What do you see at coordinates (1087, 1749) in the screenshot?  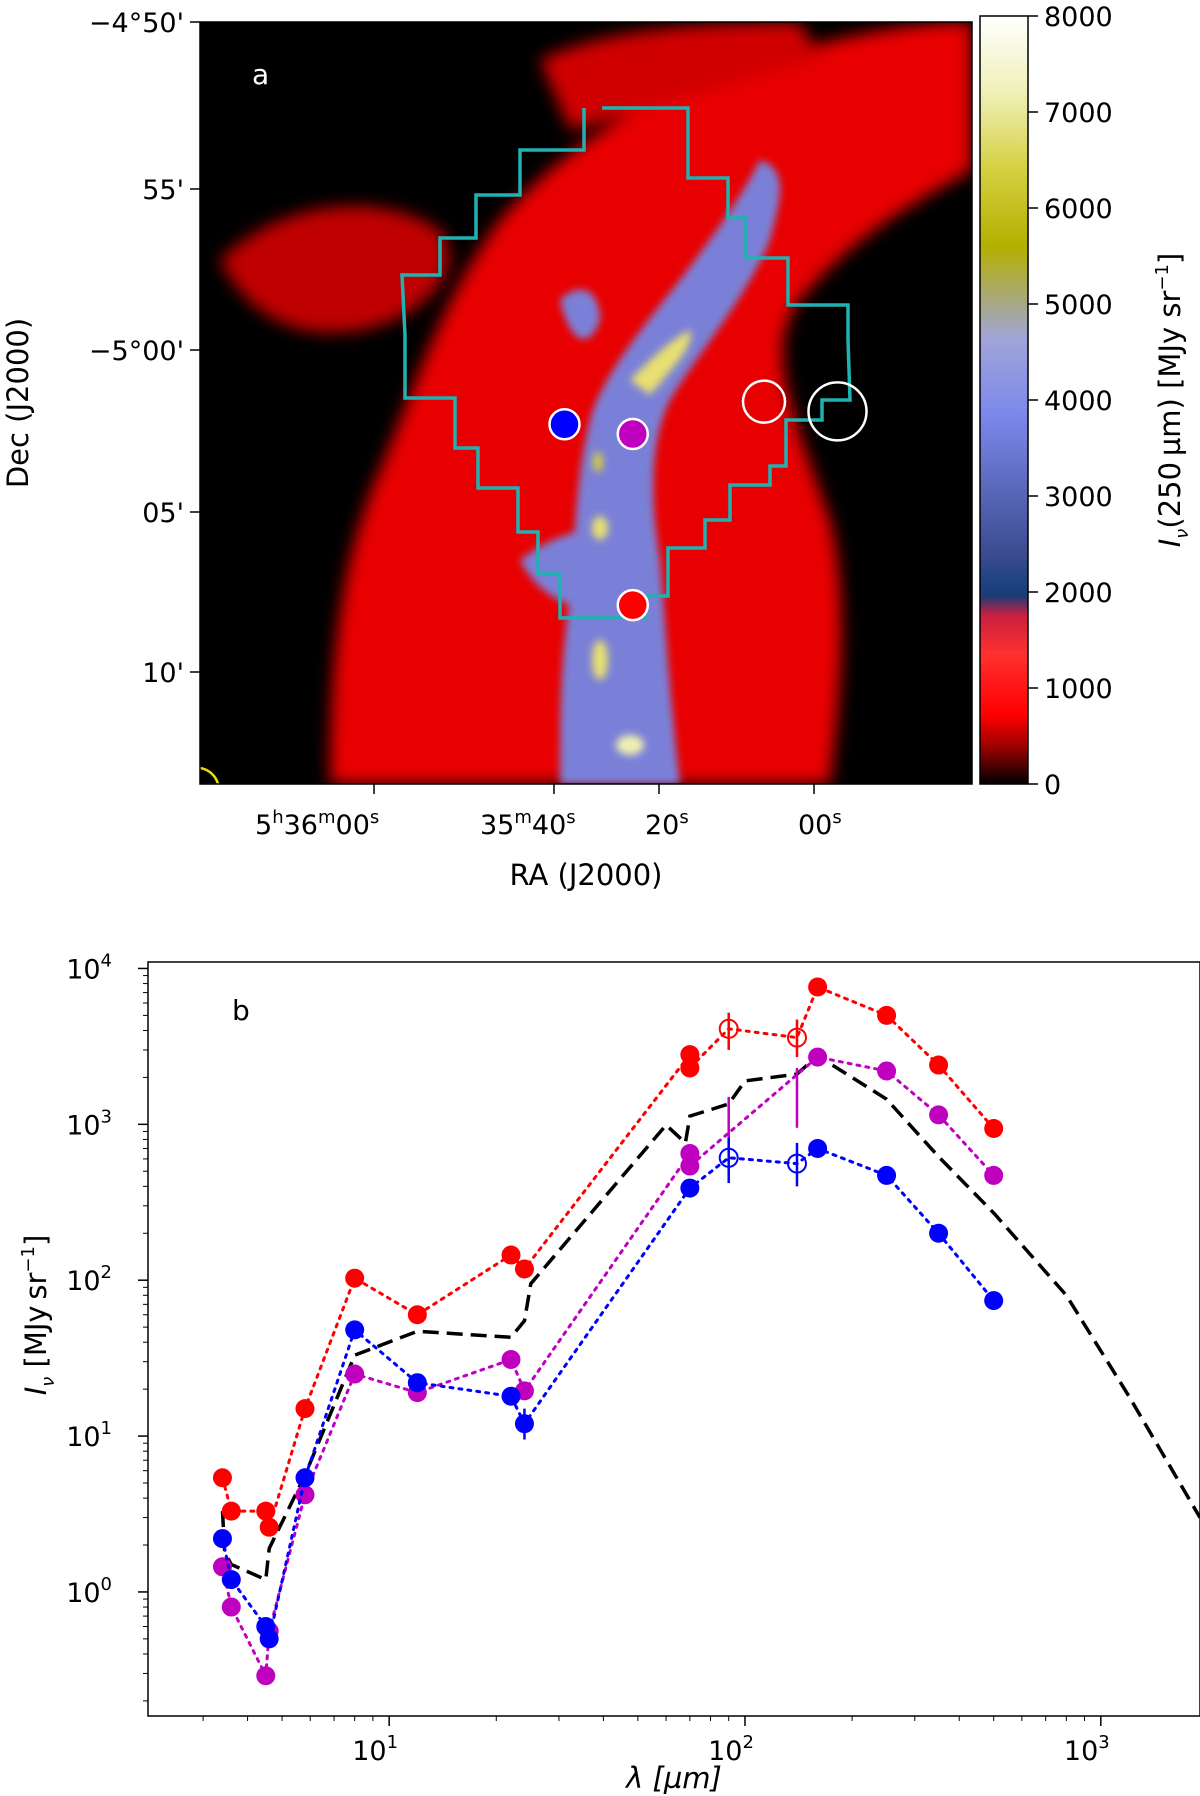 I see `sed-xtick-label: 10³` at bounding box center [1087, 1749].